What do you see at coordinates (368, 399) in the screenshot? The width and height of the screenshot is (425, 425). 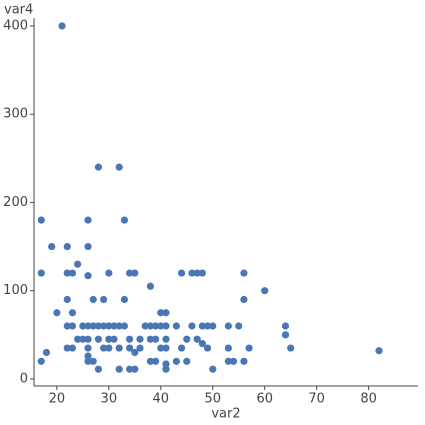 I see `x-tick-label: 80` at bounding box center [368, 399].